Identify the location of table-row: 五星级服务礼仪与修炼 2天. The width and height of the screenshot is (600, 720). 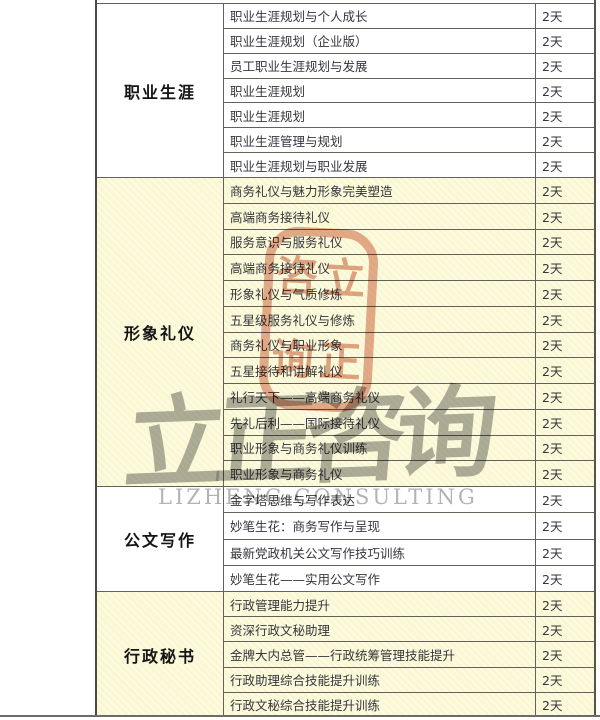
(409, 319).